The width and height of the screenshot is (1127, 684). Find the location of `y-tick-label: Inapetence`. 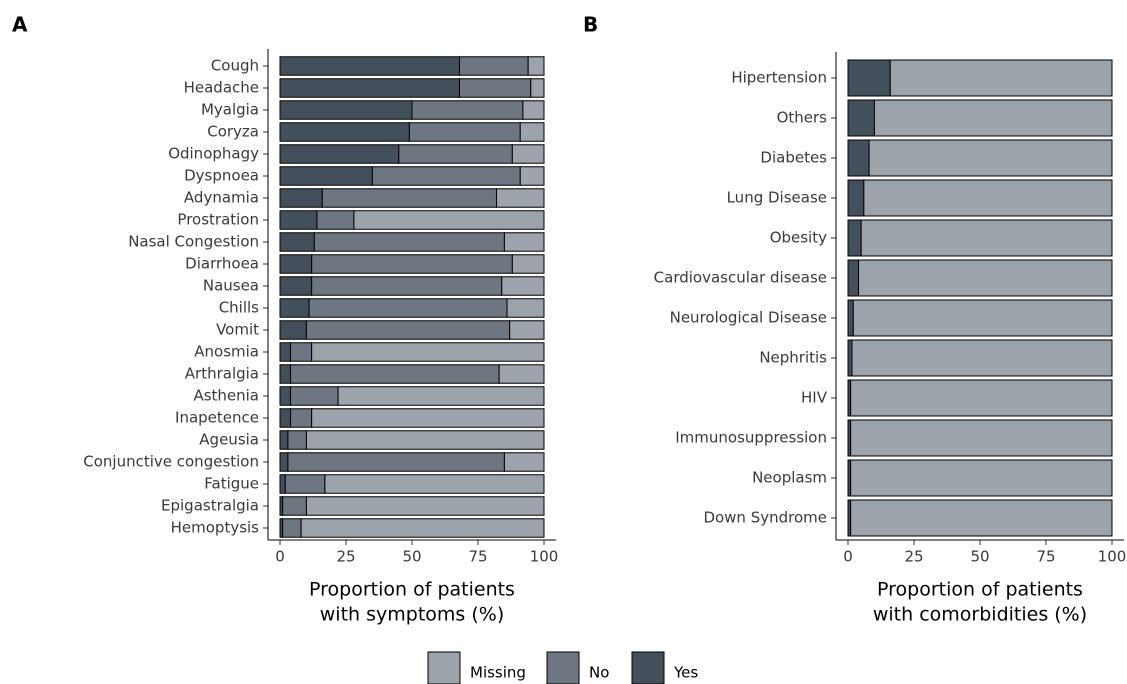

y-tick-label: Inapetence is located at coordinates (217, 418).